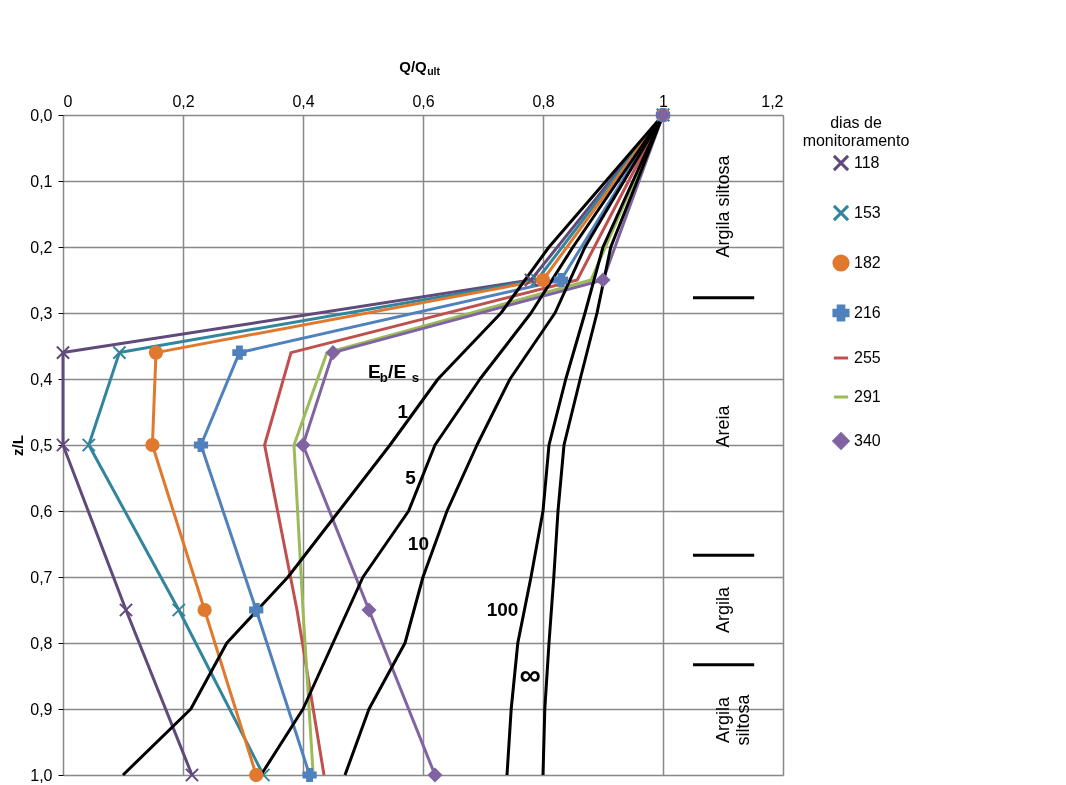 The height and width of the screenshot is (785, 1066). I want to click on y-tick-label: 0,1, so click(41, 181).